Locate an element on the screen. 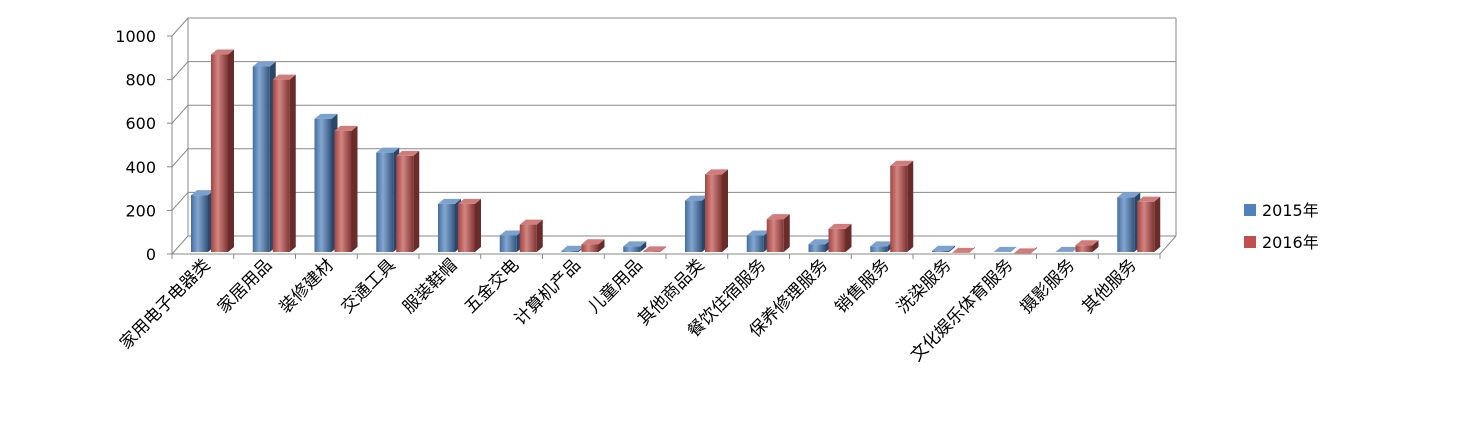  legend: 2015年 2016年 is located at coordinates (1281, 226).